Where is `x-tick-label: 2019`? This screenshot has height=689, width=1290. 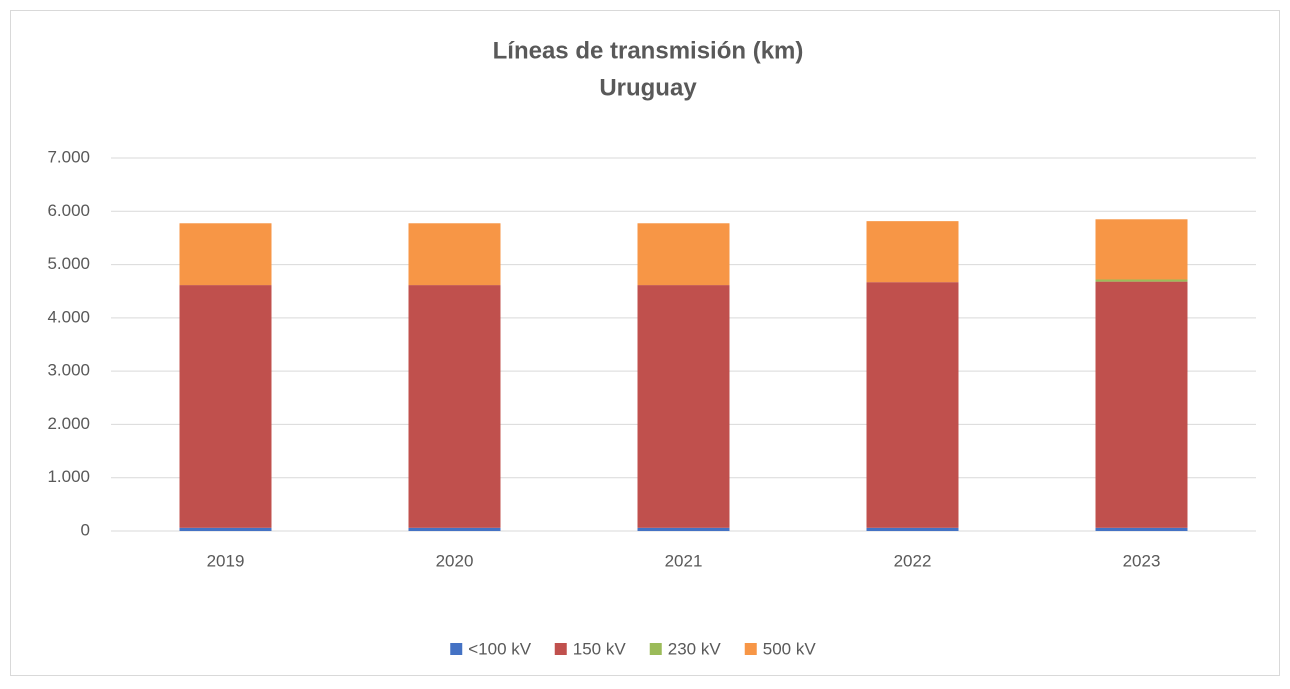
x-tick-label: 2019 is located at coordinates (226, 560).